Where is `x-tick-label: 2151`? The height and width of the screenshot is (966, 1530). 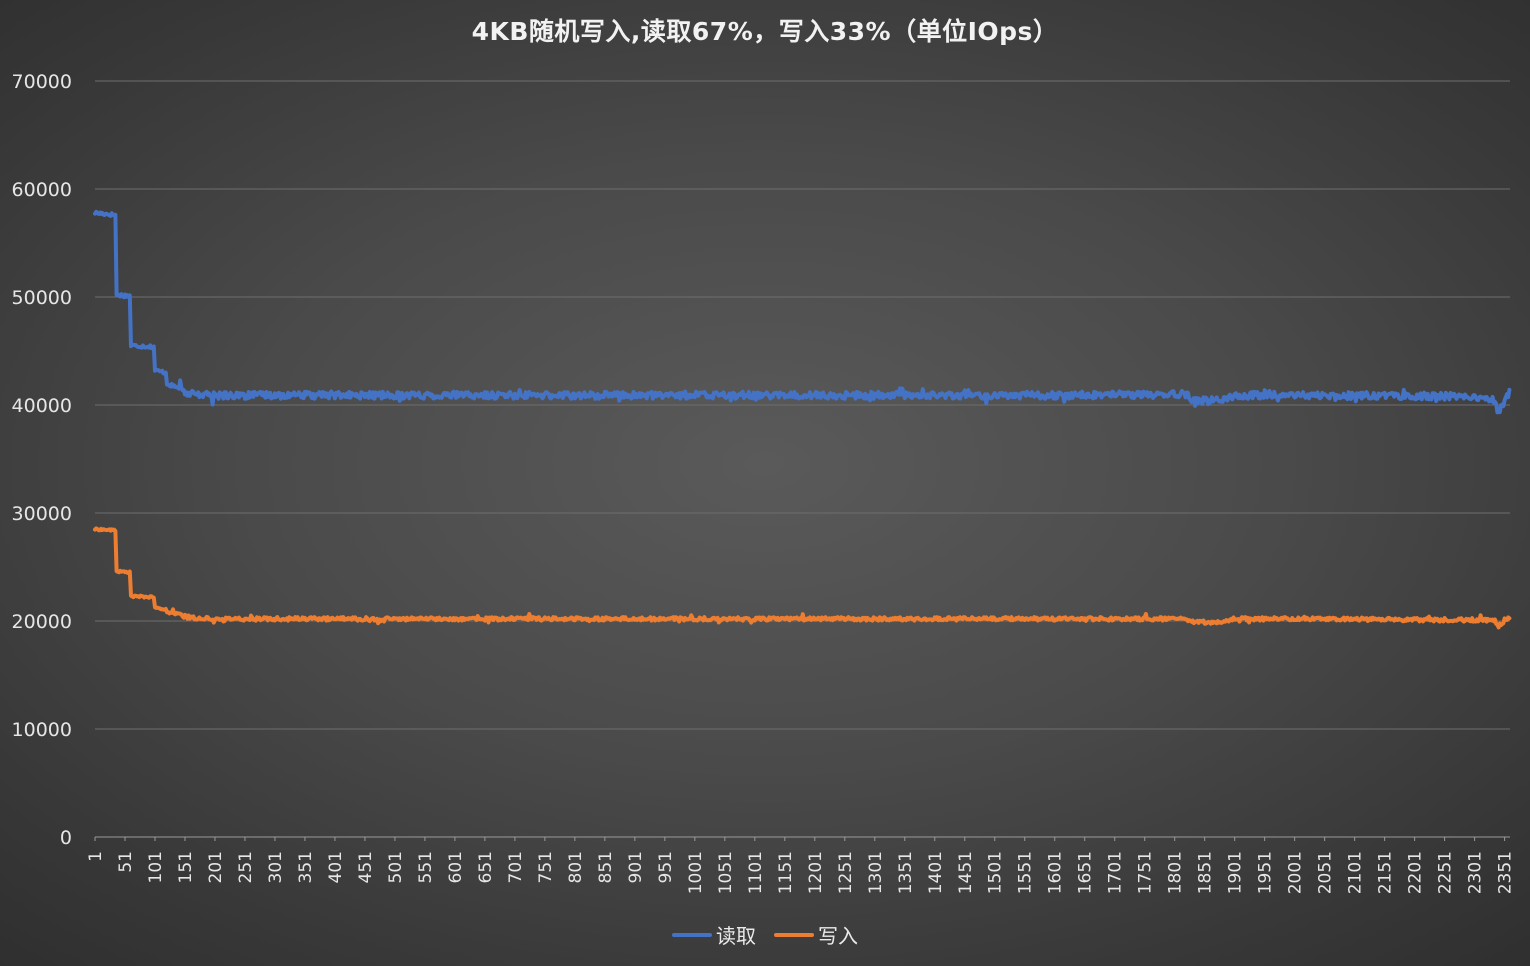 x-tick-label: 2151 is located at coordinates (1386, 872).